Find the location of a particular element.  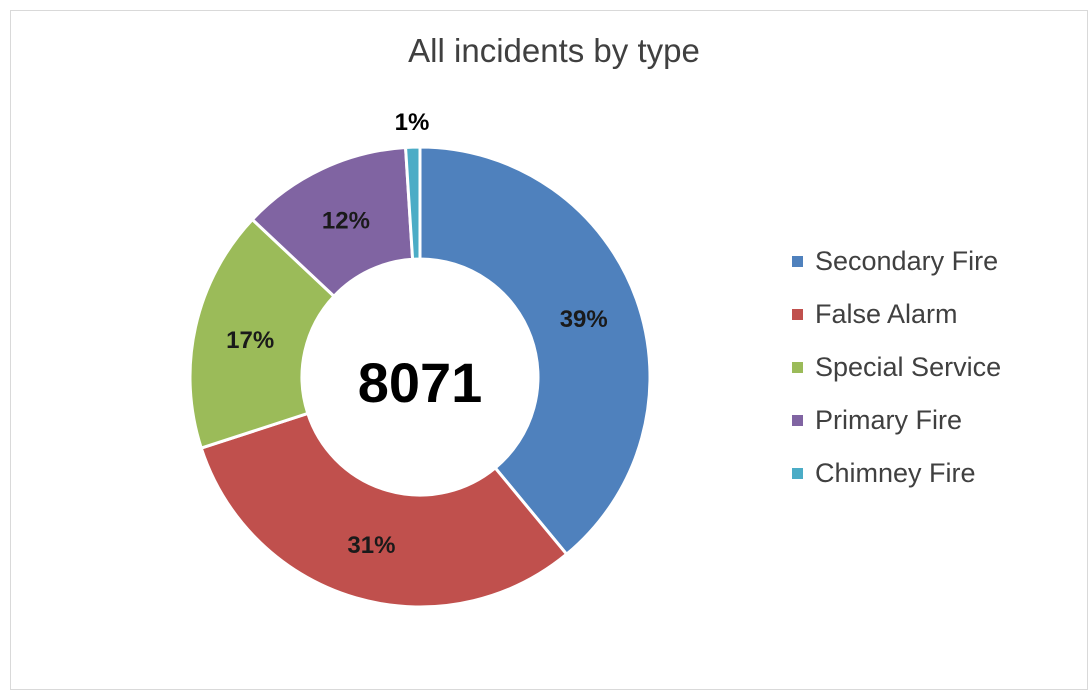

donut-slice-special-service is located at coordinates (262, 333).